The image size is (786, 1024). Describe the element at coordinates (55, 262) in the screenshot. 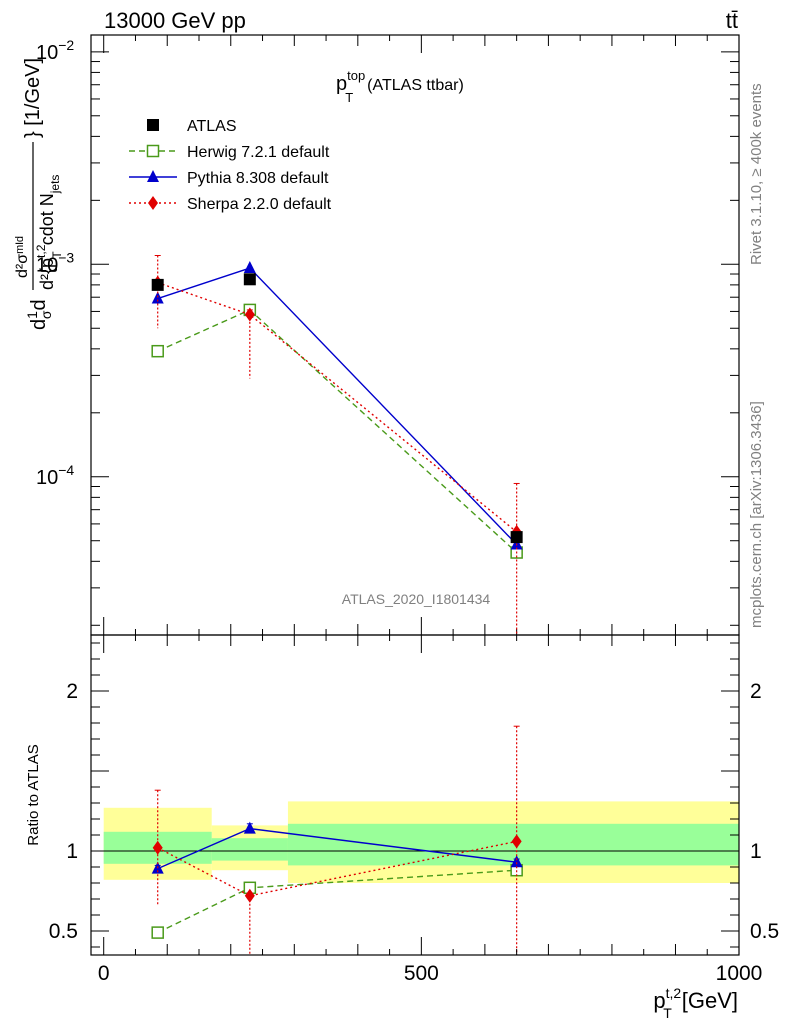

I see `y-tick-label: 10⁻³` at that location.